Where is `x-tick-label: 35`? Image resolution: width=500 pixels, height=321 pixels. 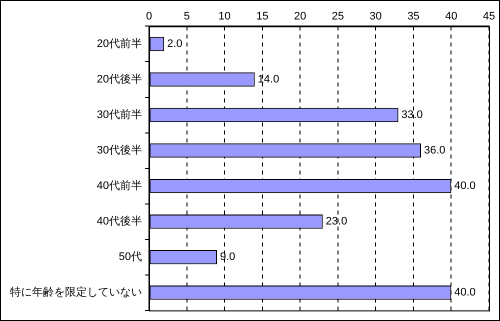 x-tick-label: 35 is located at coordinates (413, 16).